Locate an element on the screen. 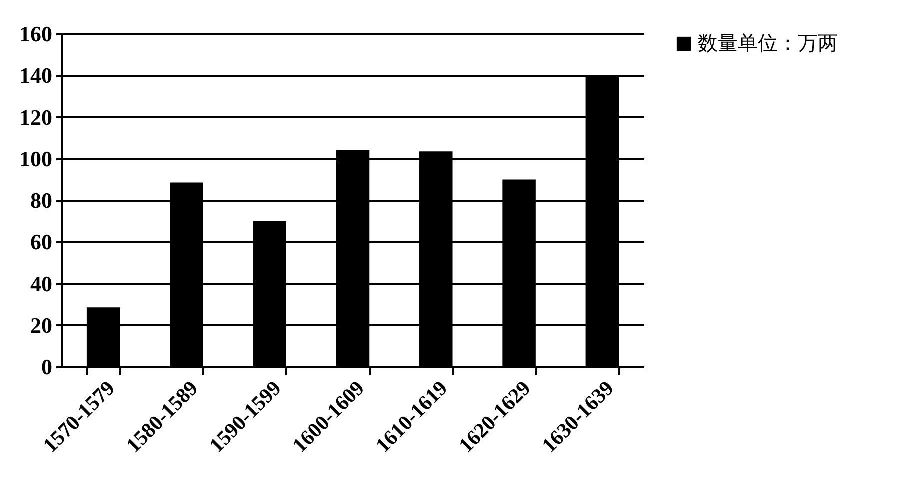 Image resolution: width=903 pixels, height=497 pixels. y-tick-label: 140 is located at coordinates (36, 75).